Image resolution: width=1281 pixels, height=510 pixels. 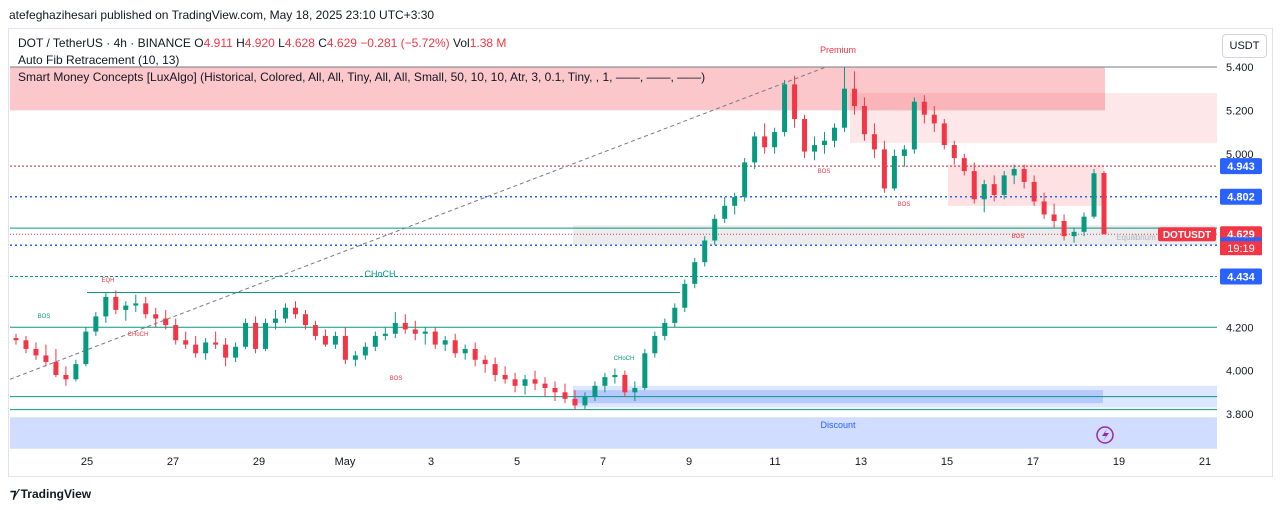 What do you see at coordinates (138, 335) in the screenshot?
I see `choch-label-2: CHoCH` at bounding box center [138, 335].